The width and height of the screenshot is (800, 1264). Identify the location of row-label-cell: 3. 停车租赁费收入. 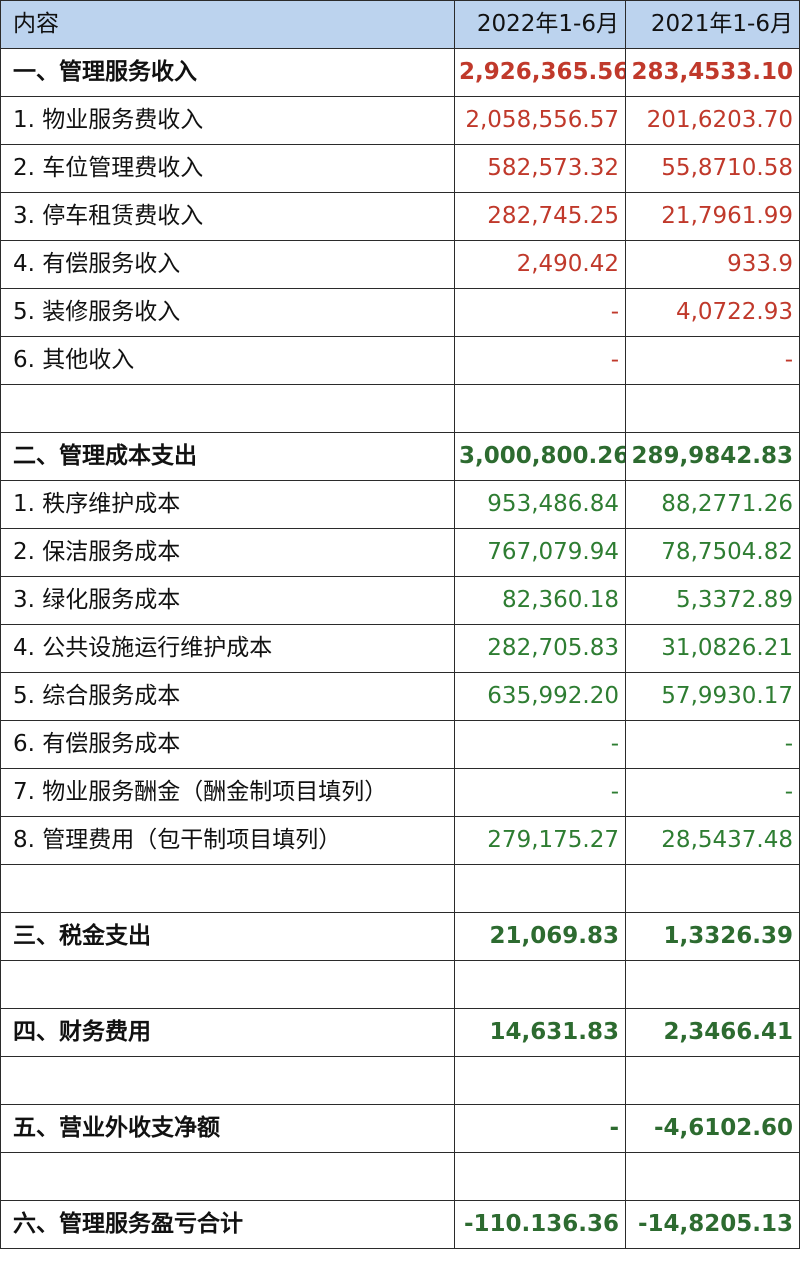
(227, 216).